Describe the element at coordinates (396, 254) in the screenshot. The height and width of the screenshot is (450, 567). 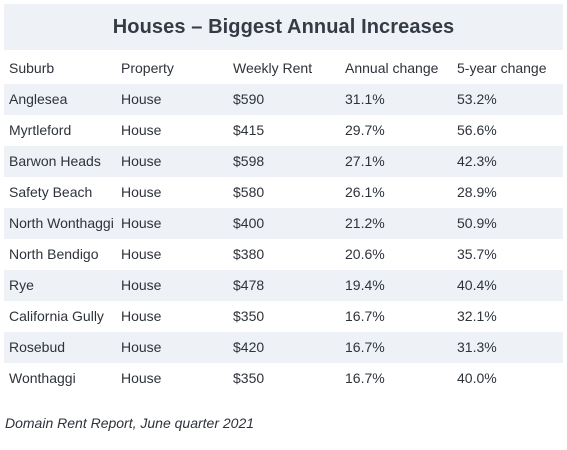
I see `annual-change-cell: 20.6%` at that location.